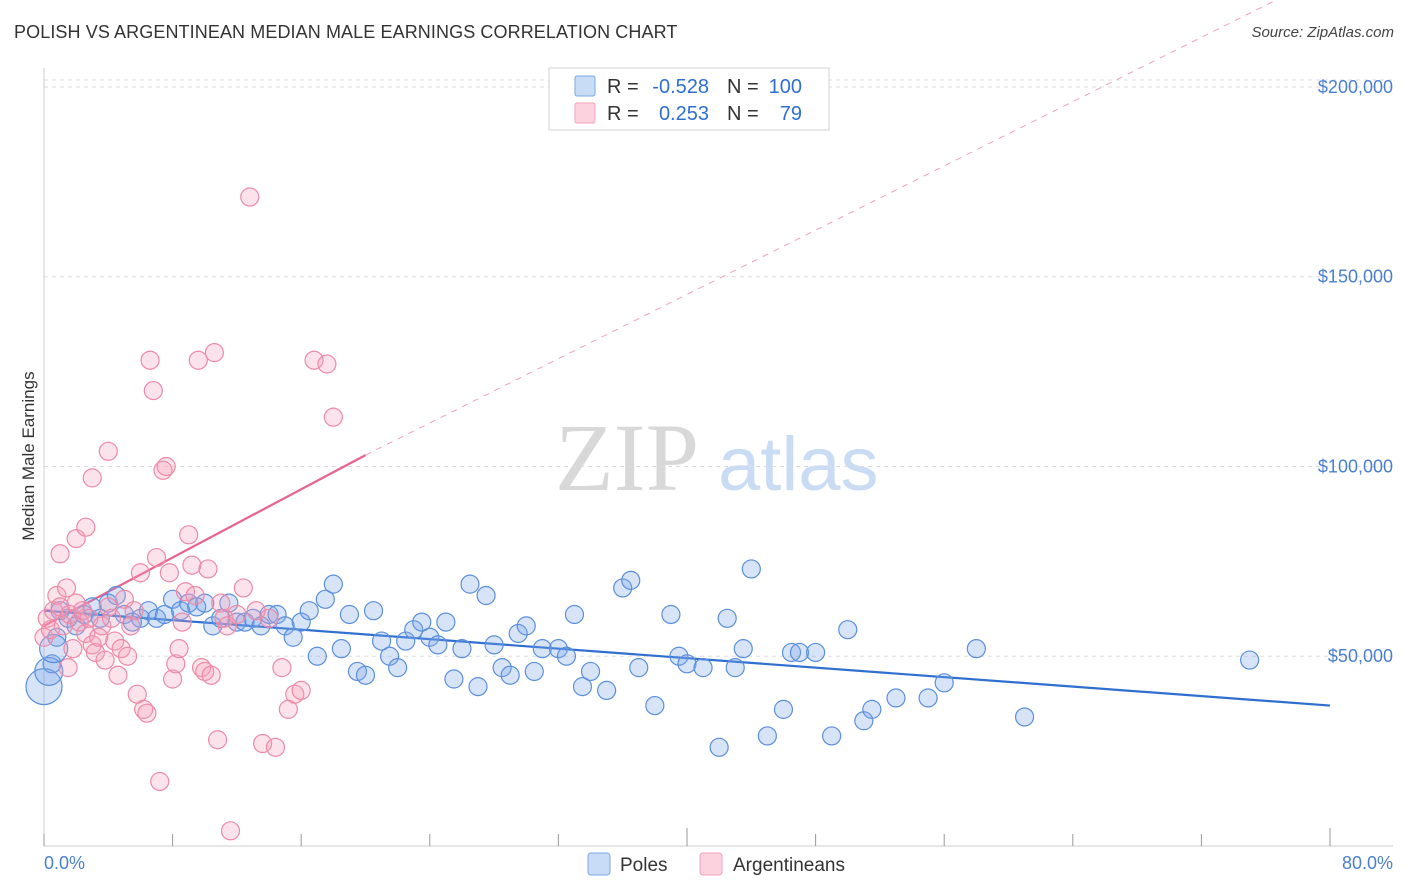  What do you see at coordinates (1322, 32) in the screenshot?
I see `source-label: Source: ZipAtlas.com` at bounding box center [1322, 32].